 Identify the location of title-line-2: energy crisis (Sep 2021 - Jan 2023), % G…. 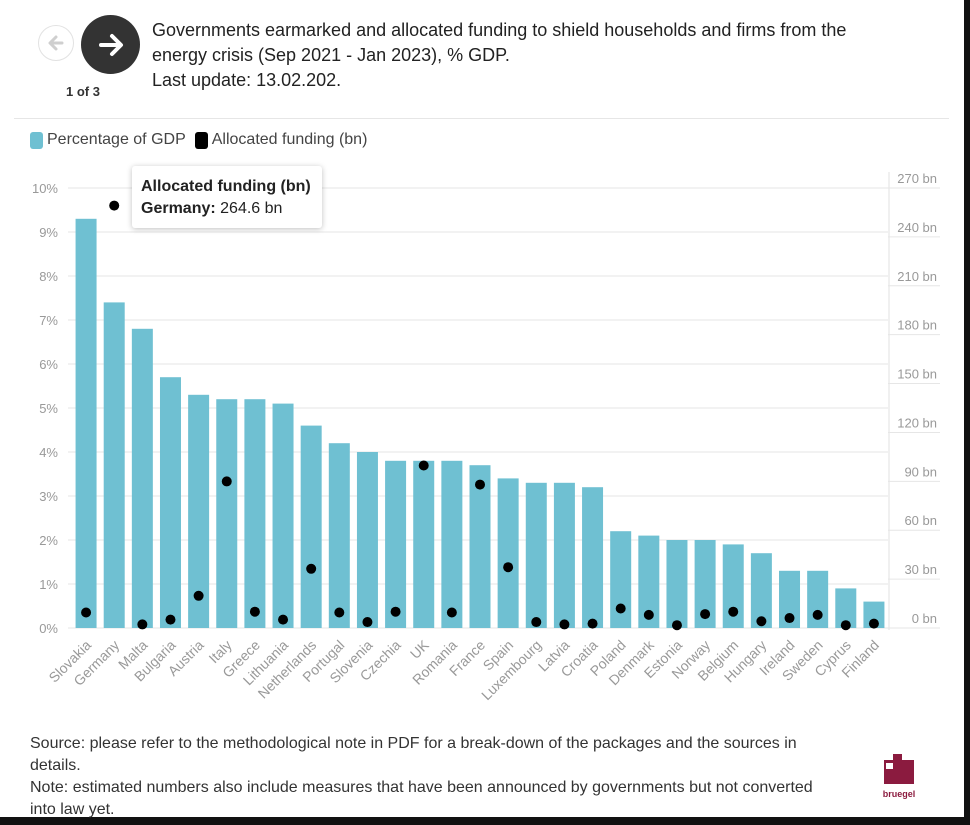
(331, 55).